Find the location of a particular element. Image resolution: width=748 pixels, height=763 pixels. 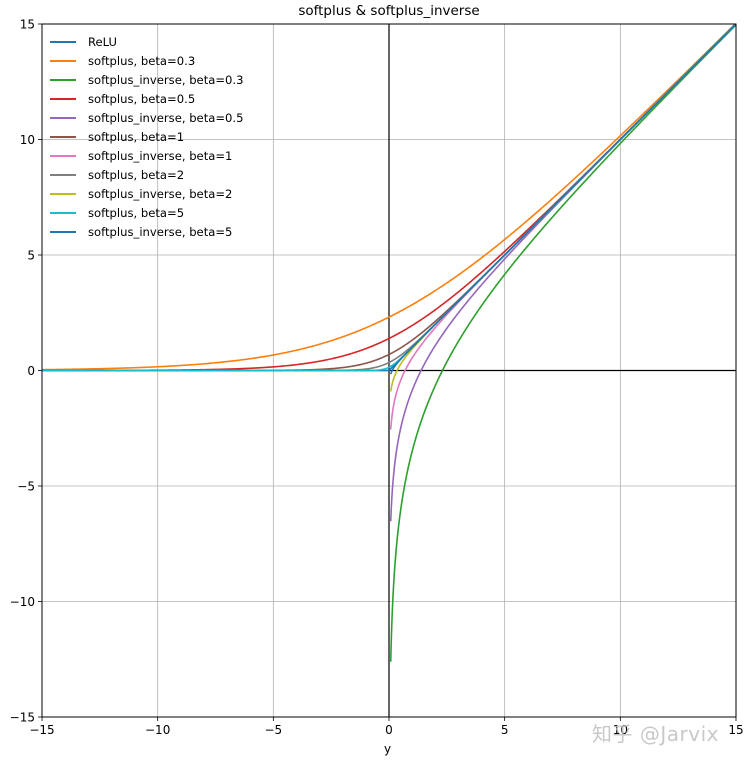

legend-label: softplus_inverse, beta=2 is located at coordinates (160, 193).